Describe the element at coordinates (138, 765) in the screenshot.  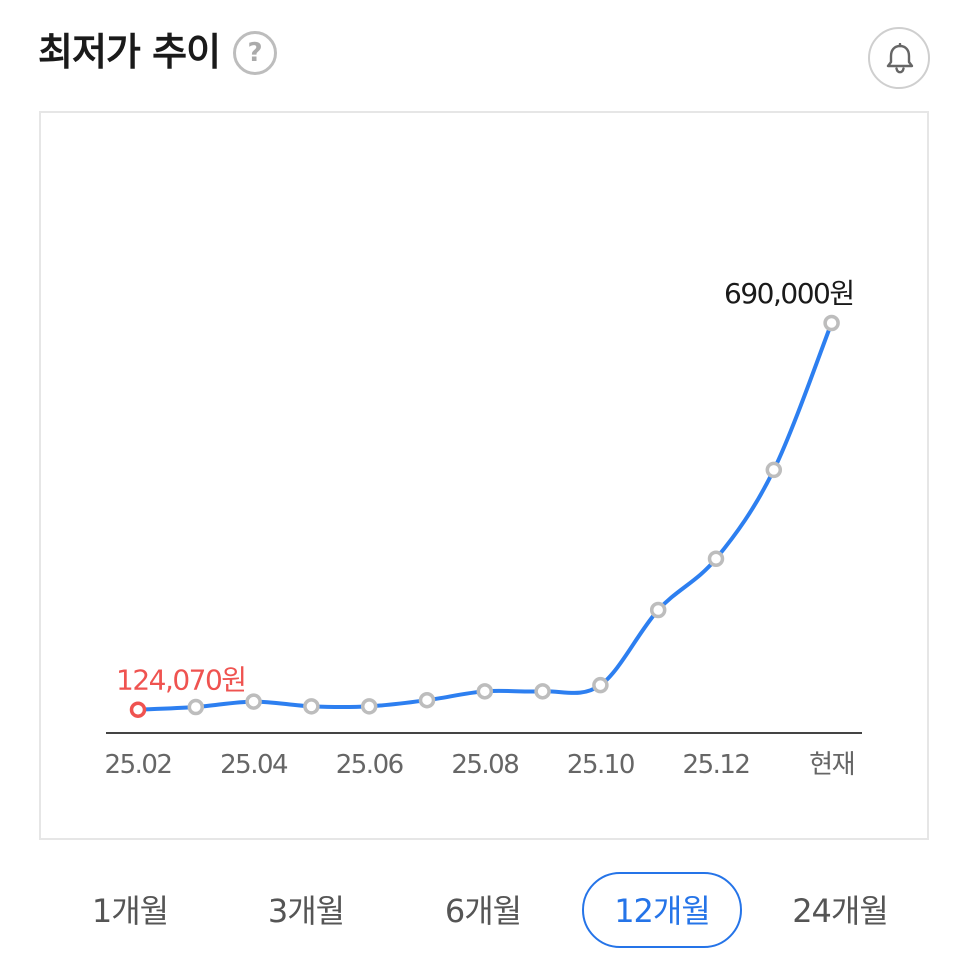
I see `x-tick-label: 25.02` at that location.